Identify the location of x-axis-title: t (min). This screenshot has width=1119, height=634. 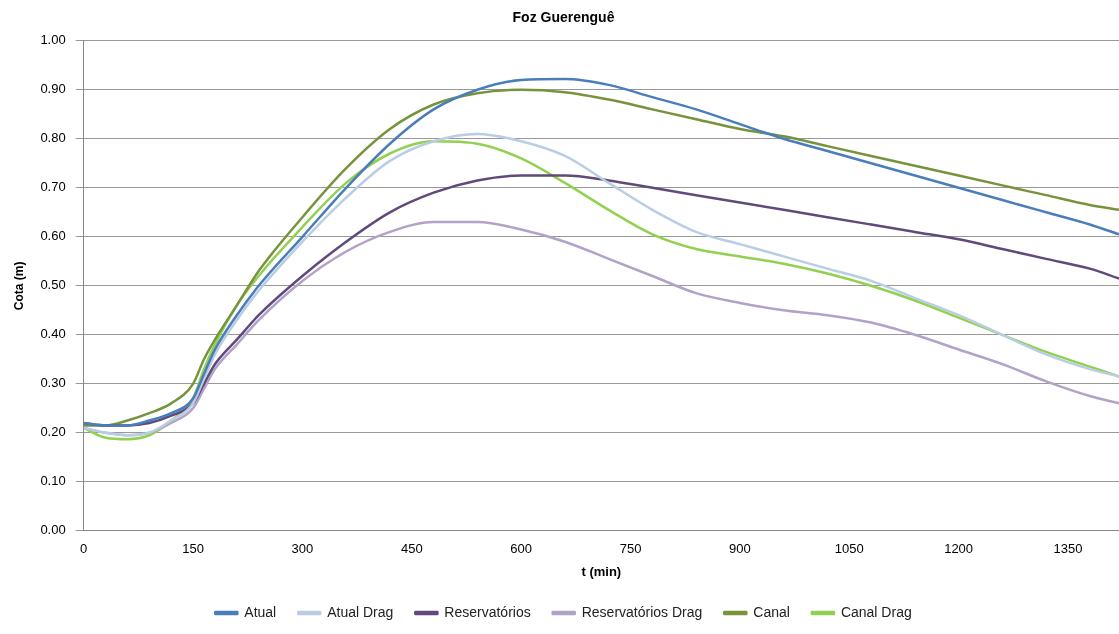
(601, 571).